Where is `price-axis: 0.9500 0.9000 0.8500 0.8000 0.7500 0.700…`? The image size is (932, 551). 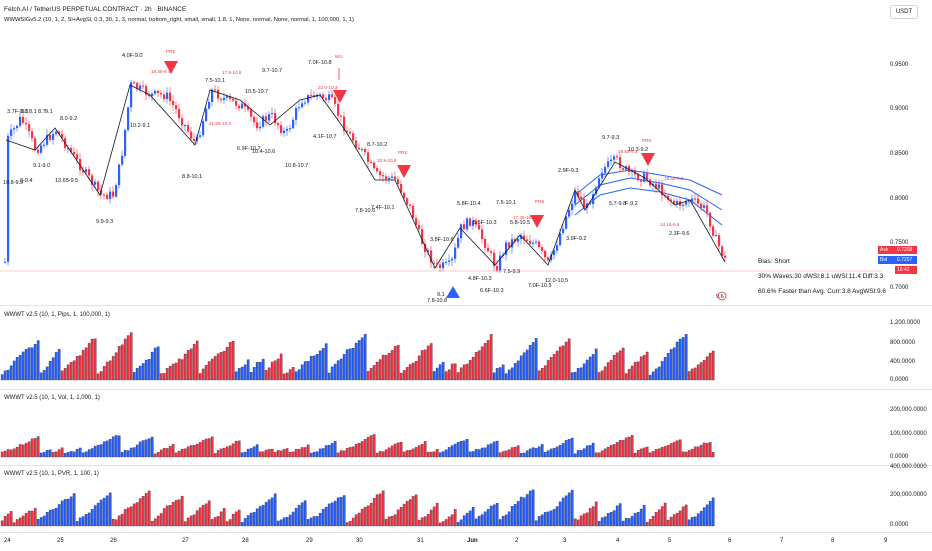
price-axis: 0.9500 0.9000 0.8500 0.8000 0.7500 0.700… is located at coordinates (907, 152).